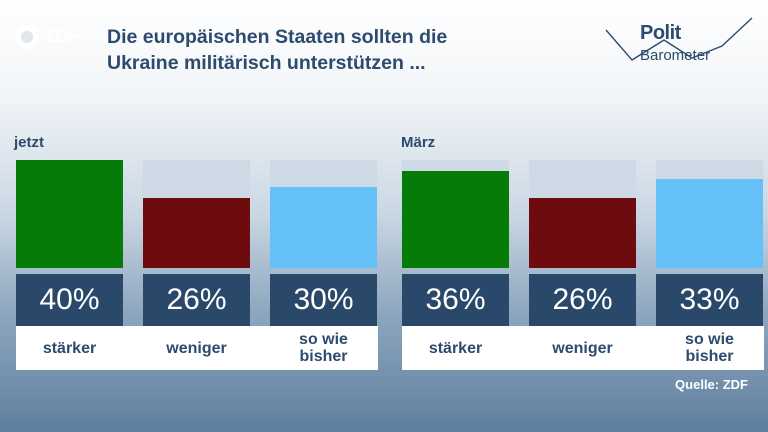 Image resolution: width=768 pixels, height=432 pixels. Describe the element at coordinates (29, 142) in the screenshot. I see `group-label-jetzt: jetzt` at that location.